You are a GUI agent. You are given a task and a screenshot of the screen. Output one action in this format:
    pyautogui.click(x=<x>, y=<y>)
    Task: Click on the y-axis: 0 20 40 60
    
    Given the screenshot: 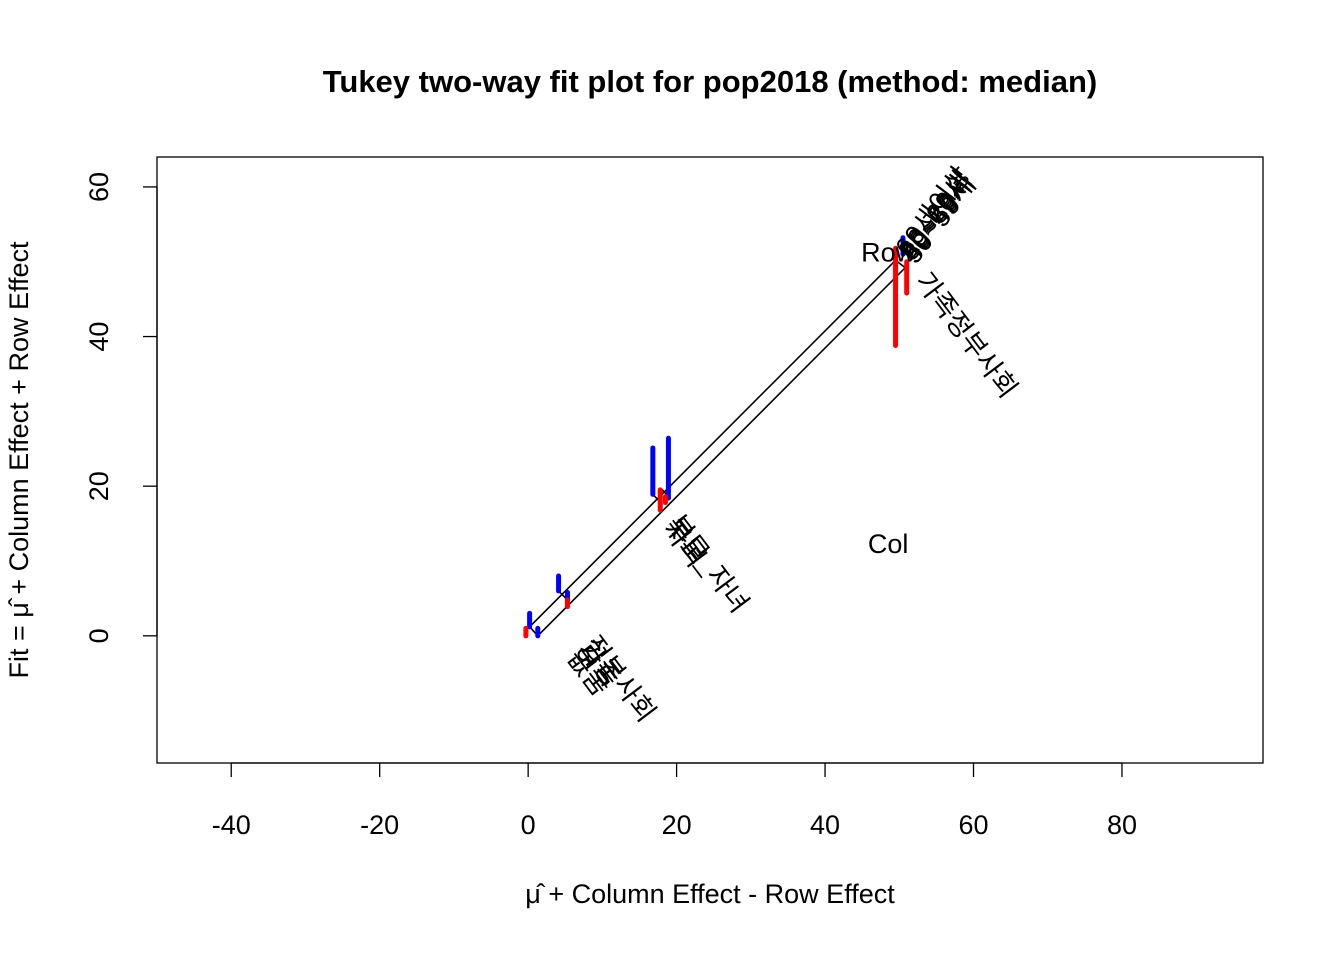 What is the action you would take?
    pyautogui.click(x=121, y=407)
    